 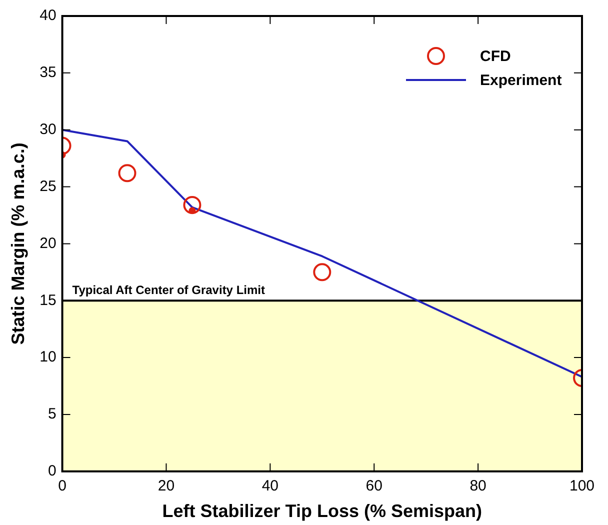 I want to click on x-tick-label: 100, so click(x=582, y=486).